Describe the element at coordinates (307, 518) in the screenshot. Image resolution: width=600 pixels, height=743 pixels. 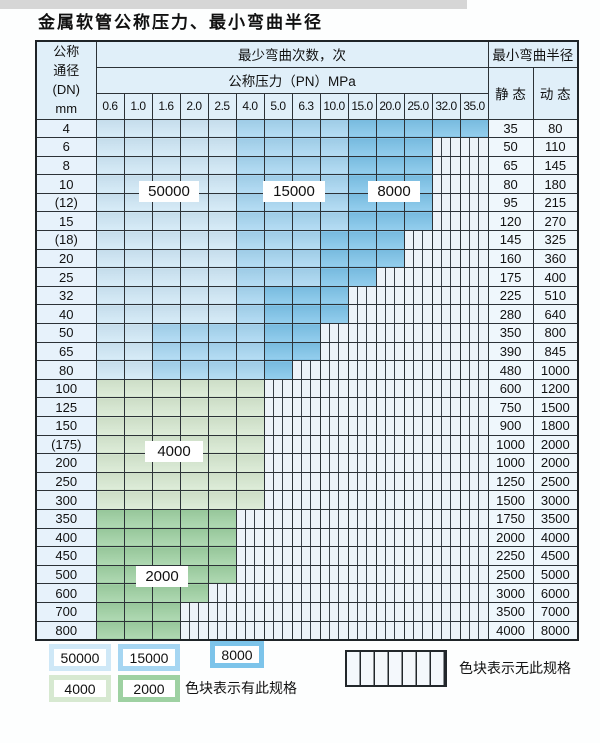
I see `table-row: 350 1750 3500` at that location.